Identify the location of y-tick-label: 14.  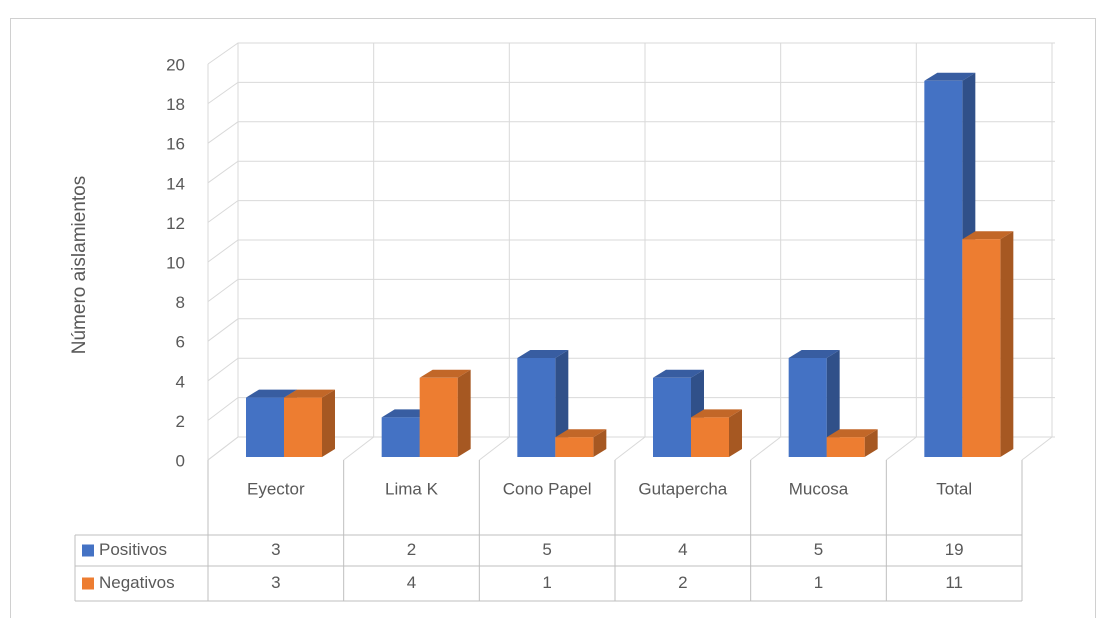
(175, 183).